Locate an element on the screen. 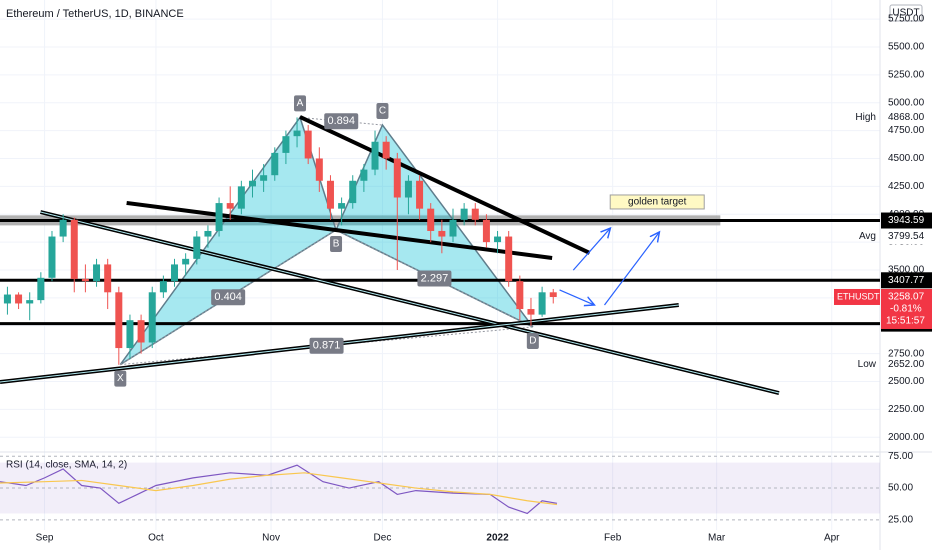 Image resolution: width=932 pixels, height=550 pixels. pattern-point-label: X is located at coordinates (120, 378).